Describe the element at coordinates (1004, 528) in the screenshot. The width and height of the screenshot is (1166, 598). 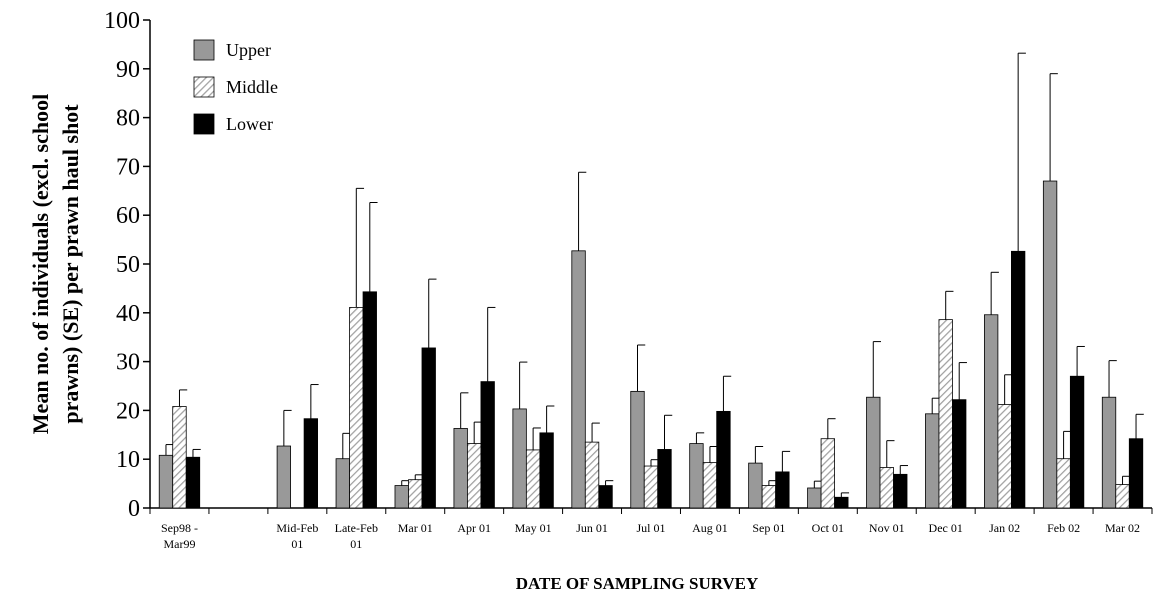
I see `x-tick-label: Jan 02` at that location.